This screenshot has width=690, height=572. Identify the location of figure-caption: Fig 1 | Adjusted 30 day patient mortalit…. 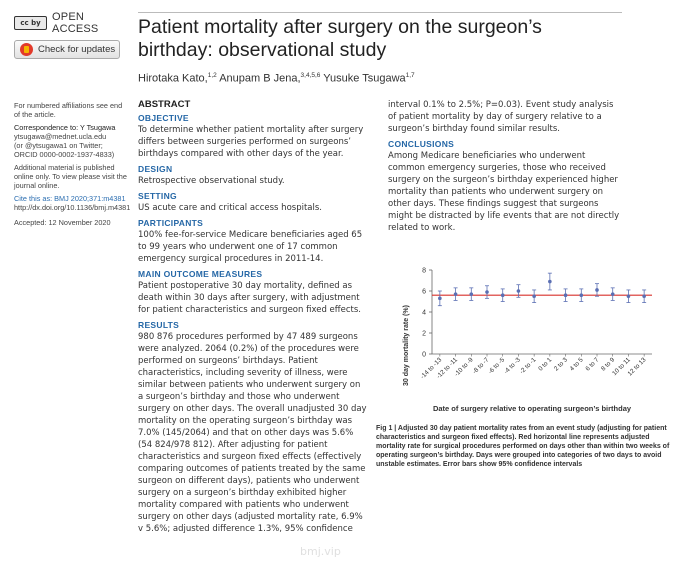
(523, 446).